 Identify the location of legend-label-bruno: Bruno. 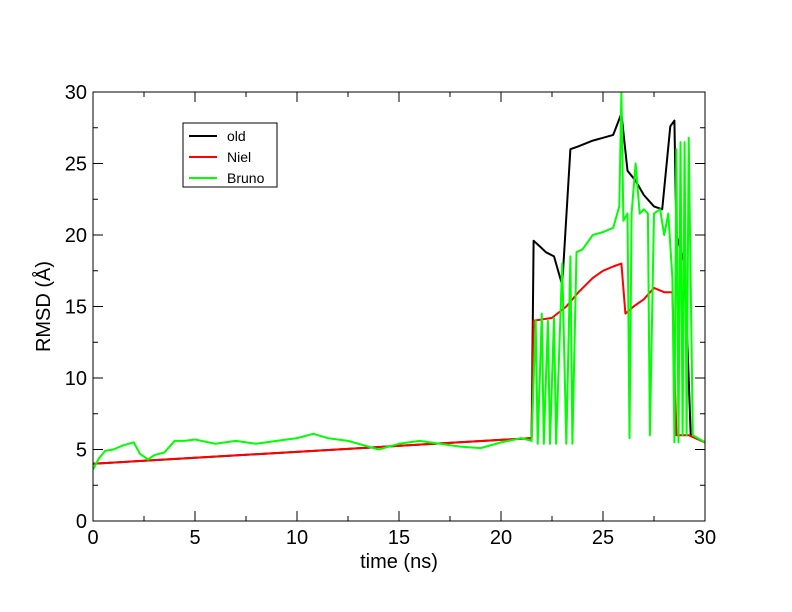
(246, 178).